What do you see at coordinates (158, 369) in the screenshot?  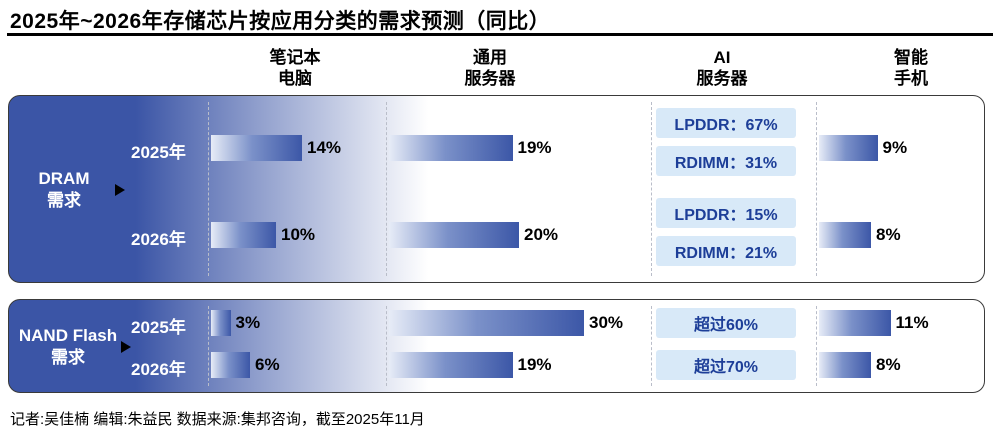 I see `year-label-nand-2026: 2026年` at bounding box center [158, 369].